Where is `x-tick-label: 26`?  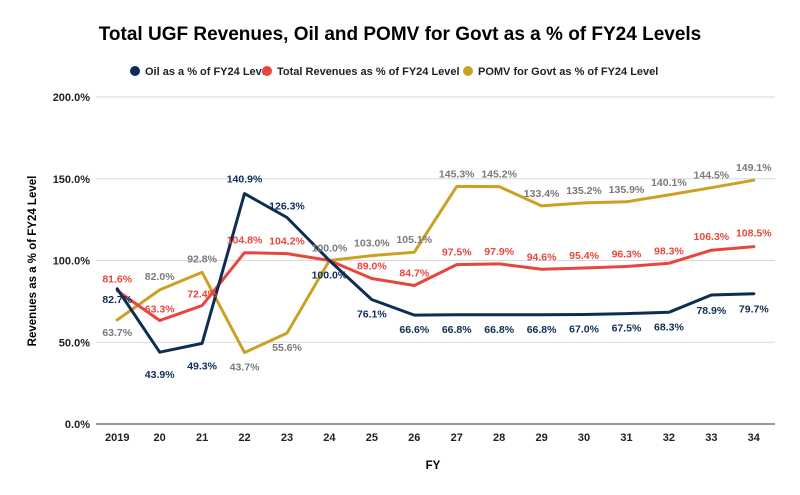
x-tick-label: 26 is located at coordinates (414, 438).